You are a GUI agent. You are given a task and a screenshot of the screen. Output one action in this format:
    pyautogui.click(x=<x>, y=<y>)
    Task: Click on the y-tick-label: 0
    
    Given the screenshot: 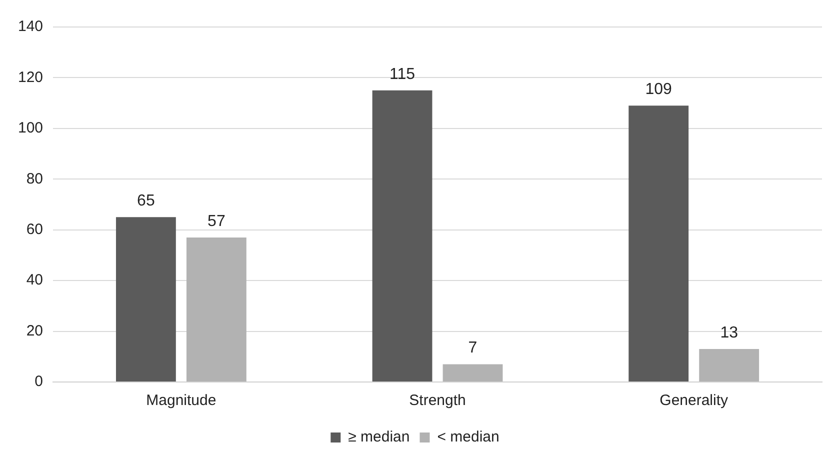 What is the action you would take?
    pyautogui.click(x=39, y=381)
    